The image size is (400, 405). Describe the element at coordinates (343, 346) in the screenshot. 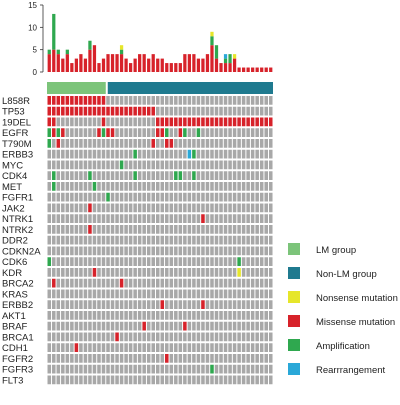

I see `legend-label-amplification: Amplification` at that location.